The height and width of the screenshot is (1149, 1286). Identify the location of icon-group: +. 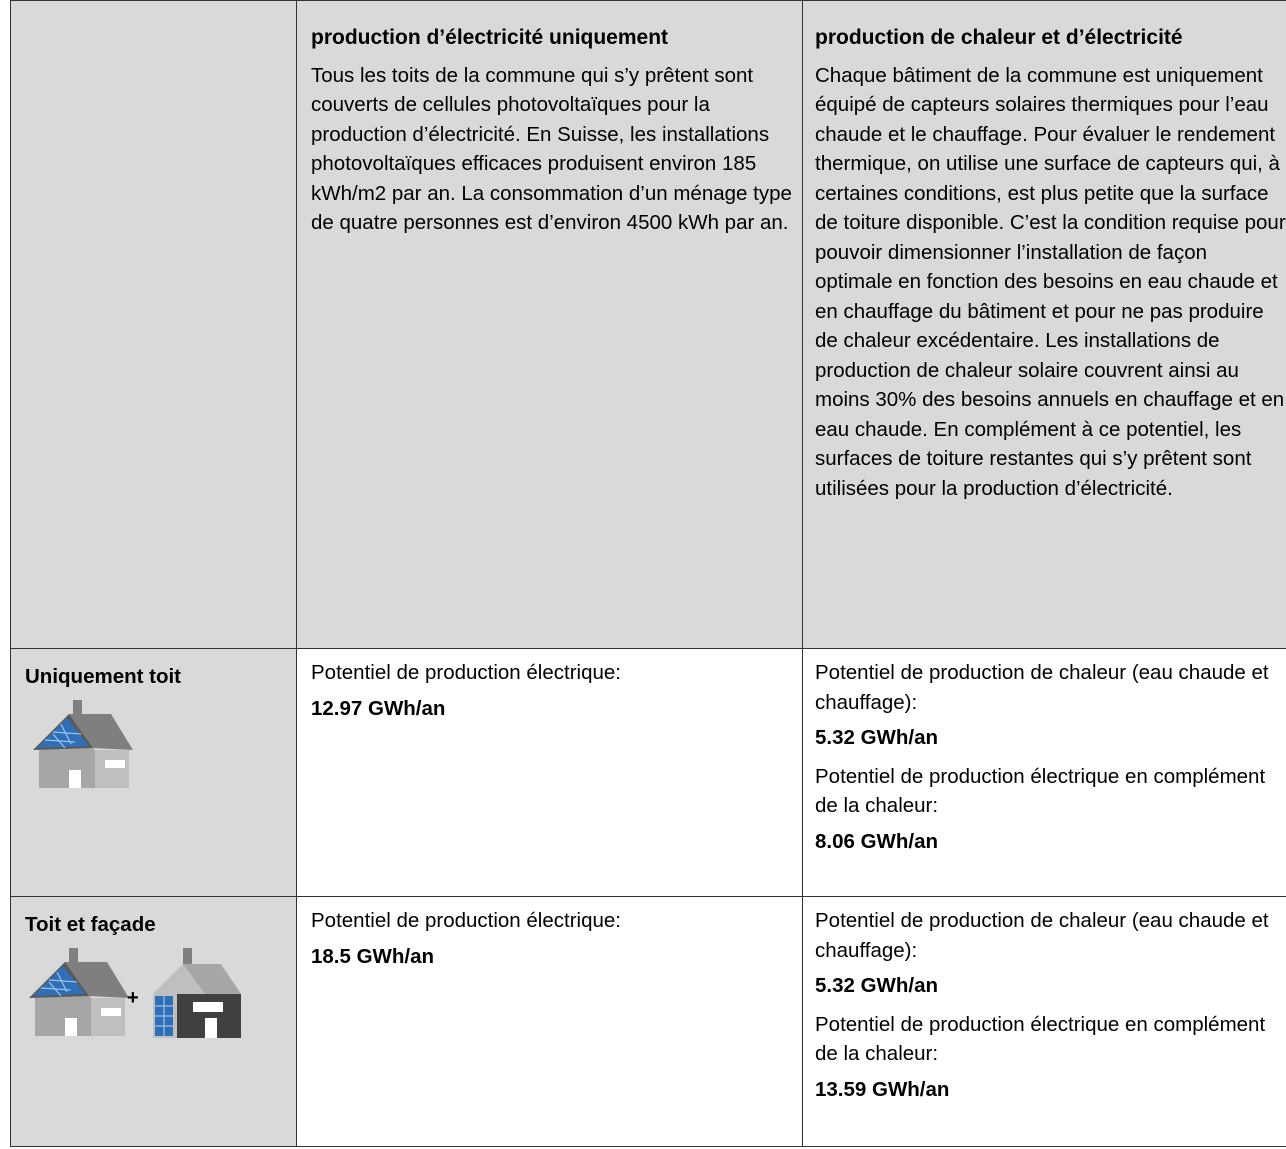
(160, 994).